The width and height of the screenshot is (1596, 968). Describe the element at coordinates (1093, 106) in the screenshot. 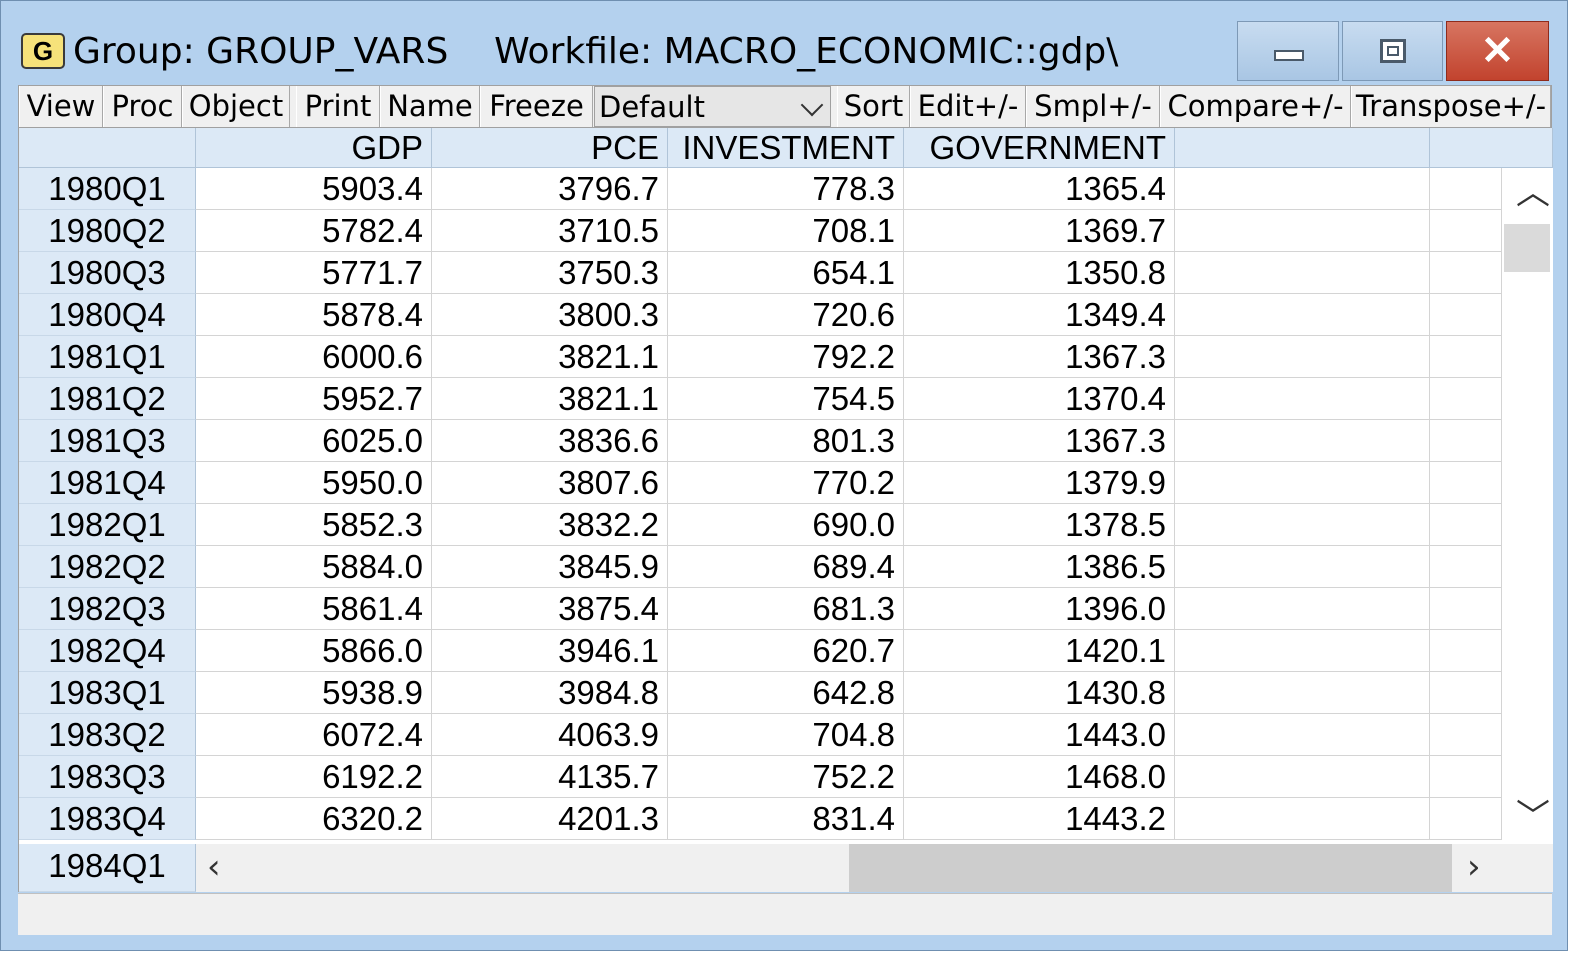

I see `smpl-button: Smpl+/-` at that location.